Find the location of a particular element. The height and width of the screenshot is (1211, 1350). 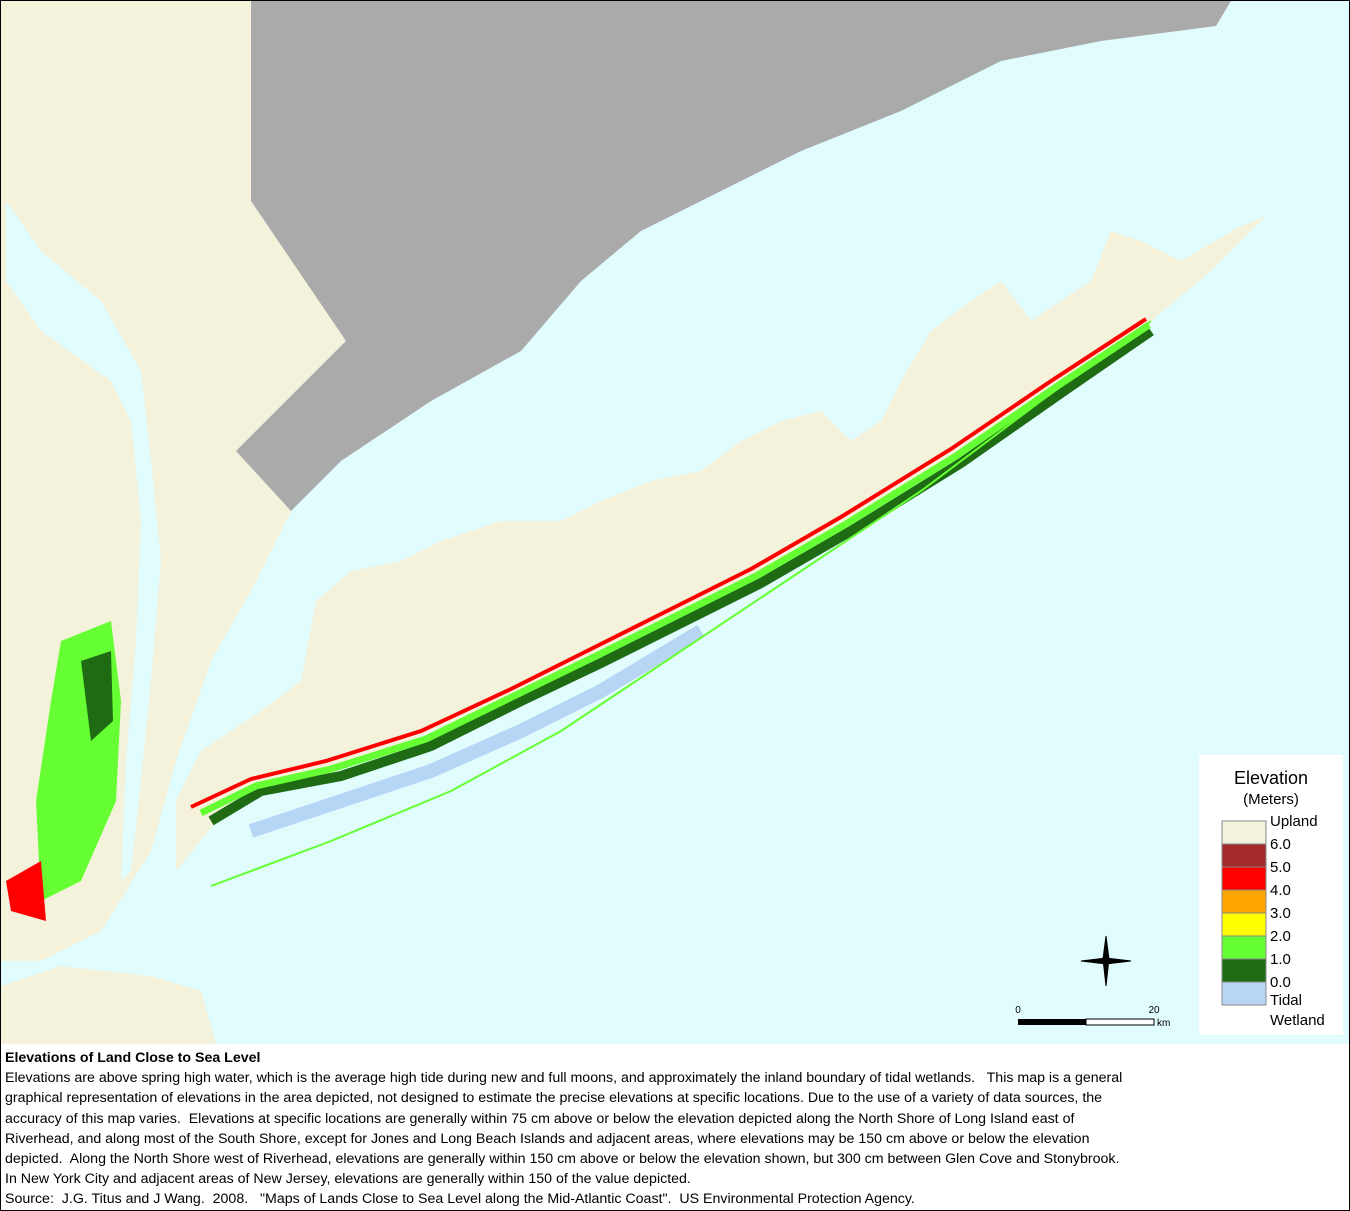

legend-label: 5.0 is located at coordinates (1280, 867).